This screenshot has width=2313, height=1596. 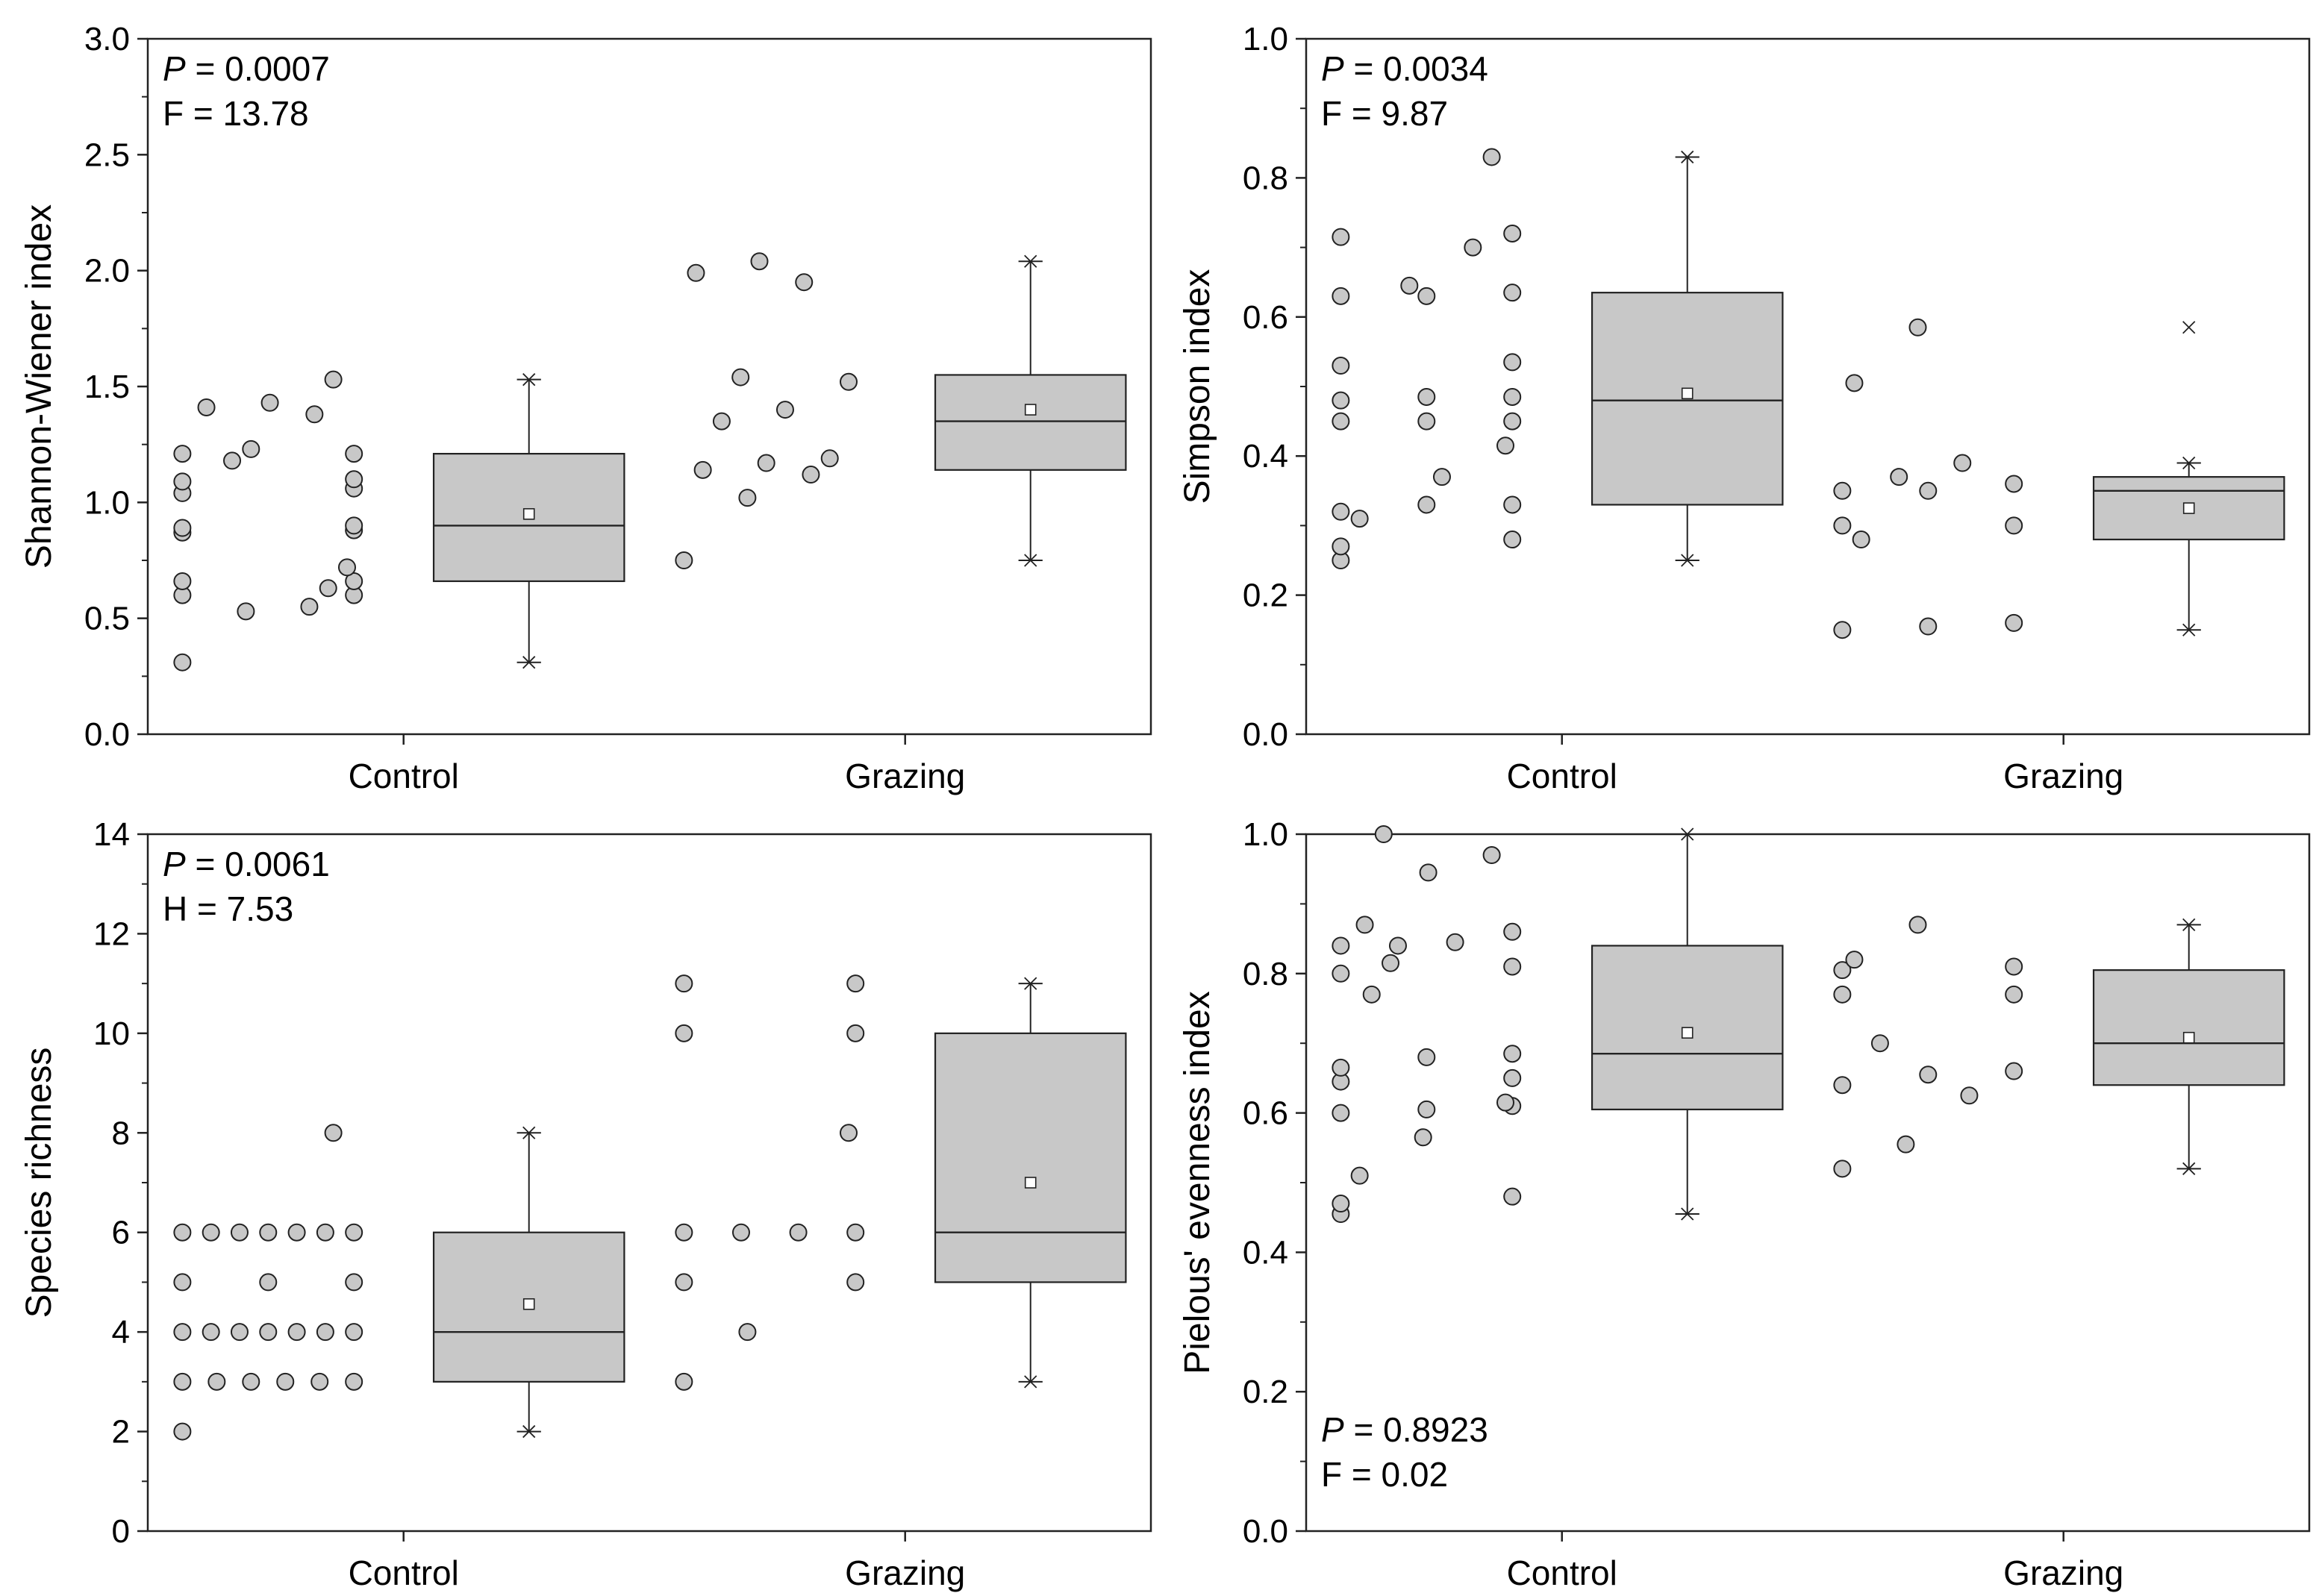 I want to click on y-tick-label: 2, so click(x=121, y=1432).